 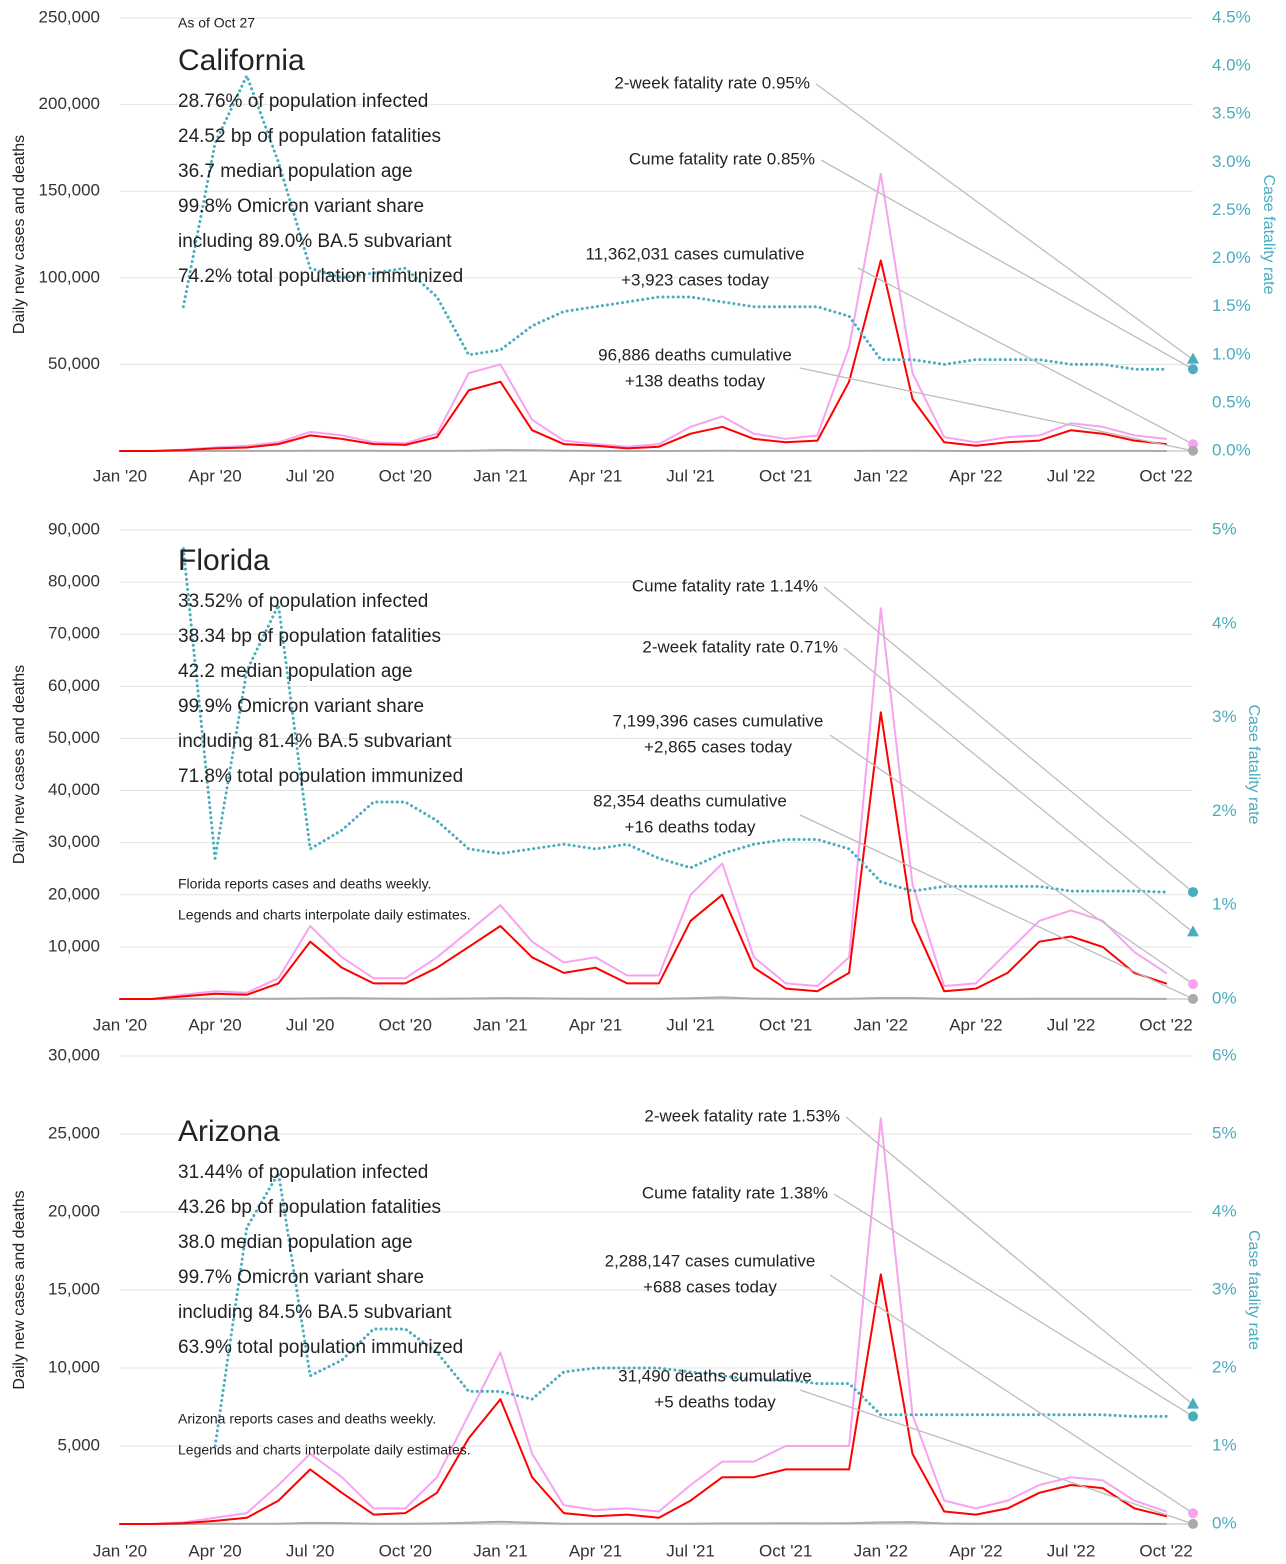 What do you see at coordinates (715, 1375) in the screenshot?
I see `annotation: 31,490 deaths cumulative` at bounding box center [715, 1375].